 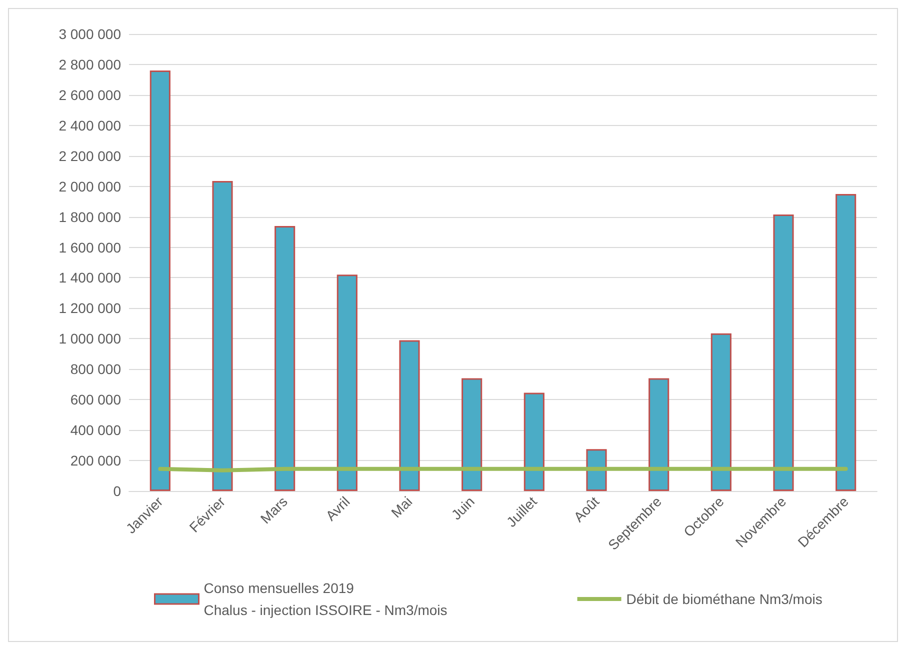 I want to click on x-tick-label: Juin, so click(x=463, y=508).